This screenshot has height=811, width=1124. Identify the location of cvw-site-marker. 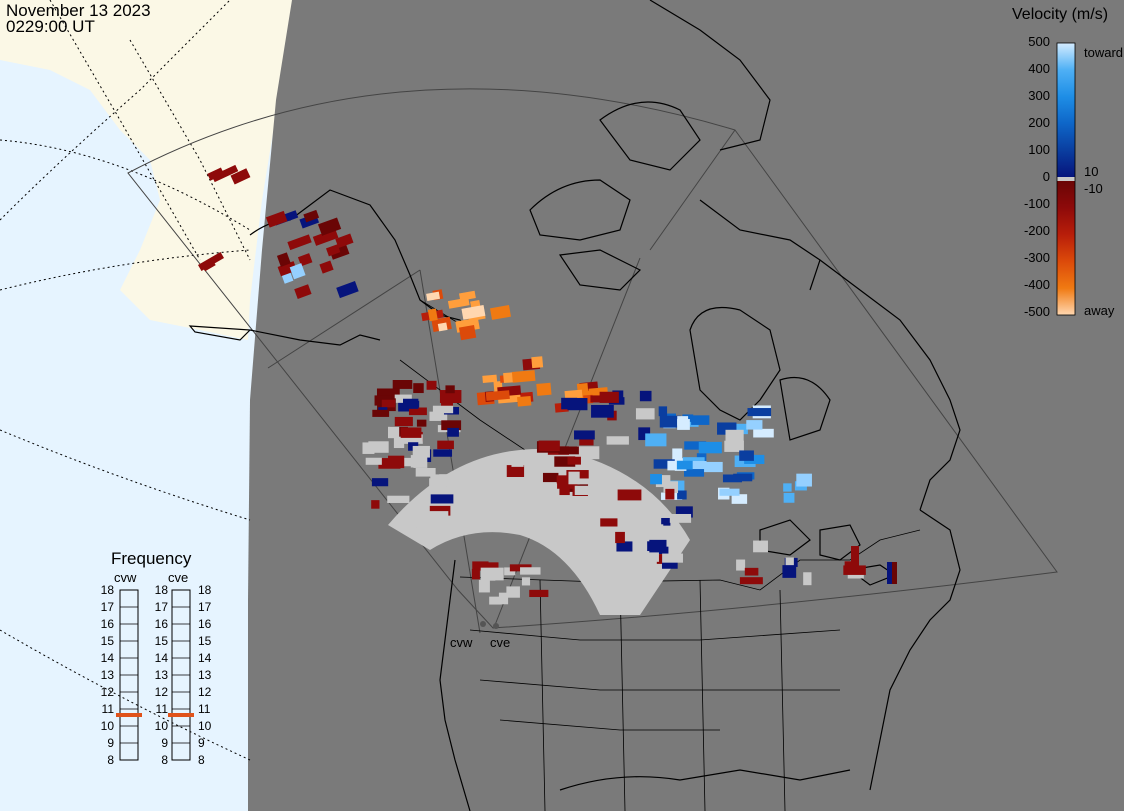
(483, 624).